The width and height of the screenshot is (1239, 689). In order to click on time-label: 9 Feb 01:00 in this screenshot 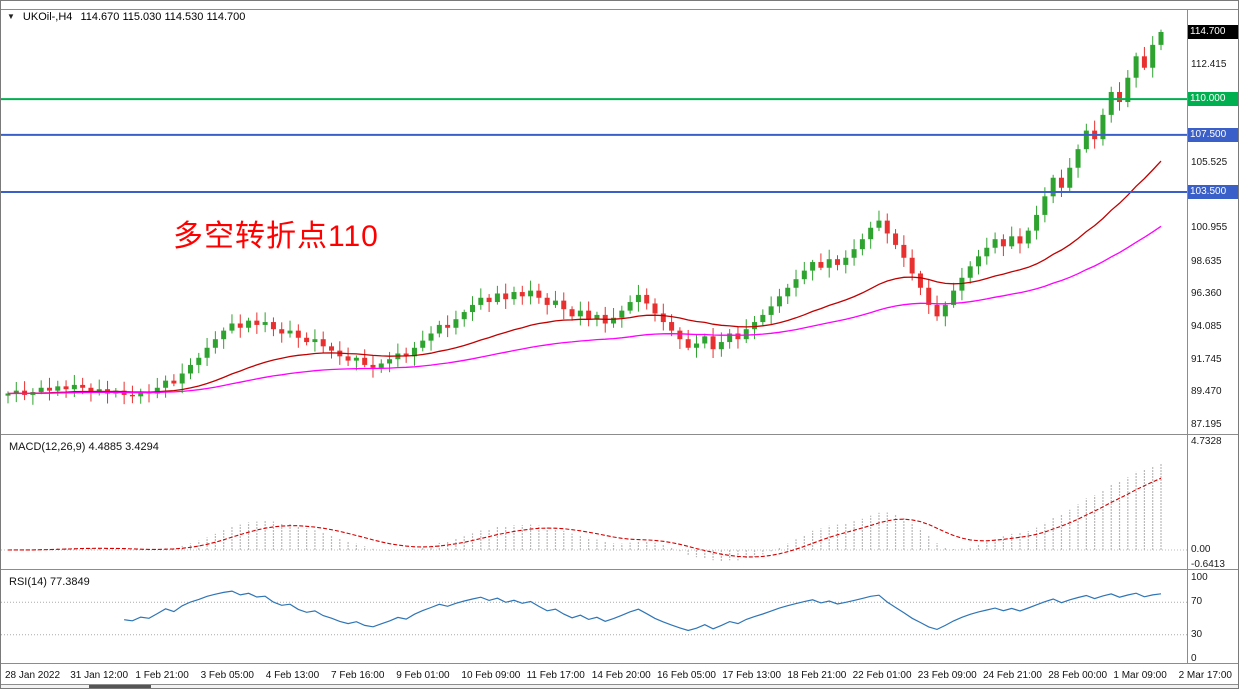, I will do `click(423, 675)`.